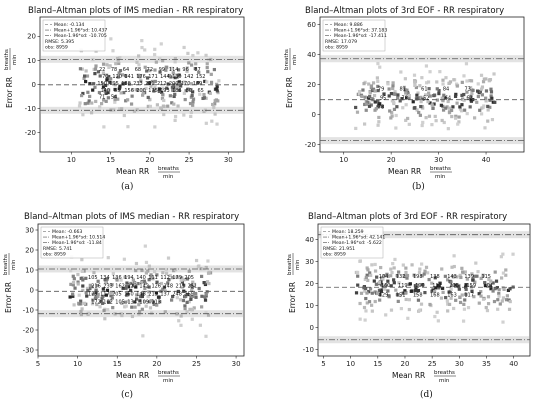 The width and height of the screenshot is (550, 405). I want to click on density-label: 65, so click(201, 91).